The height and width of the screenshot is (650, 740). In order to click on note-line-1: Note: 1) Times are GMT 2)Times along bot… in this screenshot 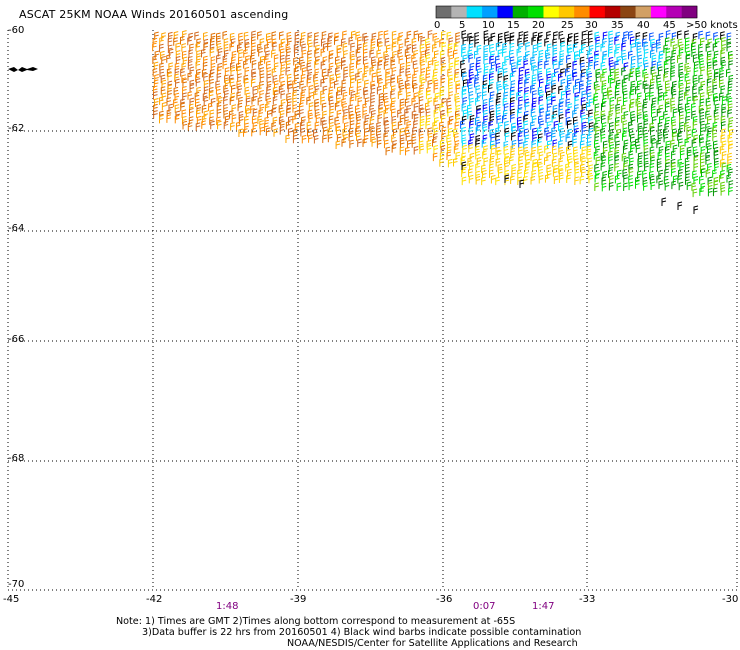, I will do `click(316, 621)`.